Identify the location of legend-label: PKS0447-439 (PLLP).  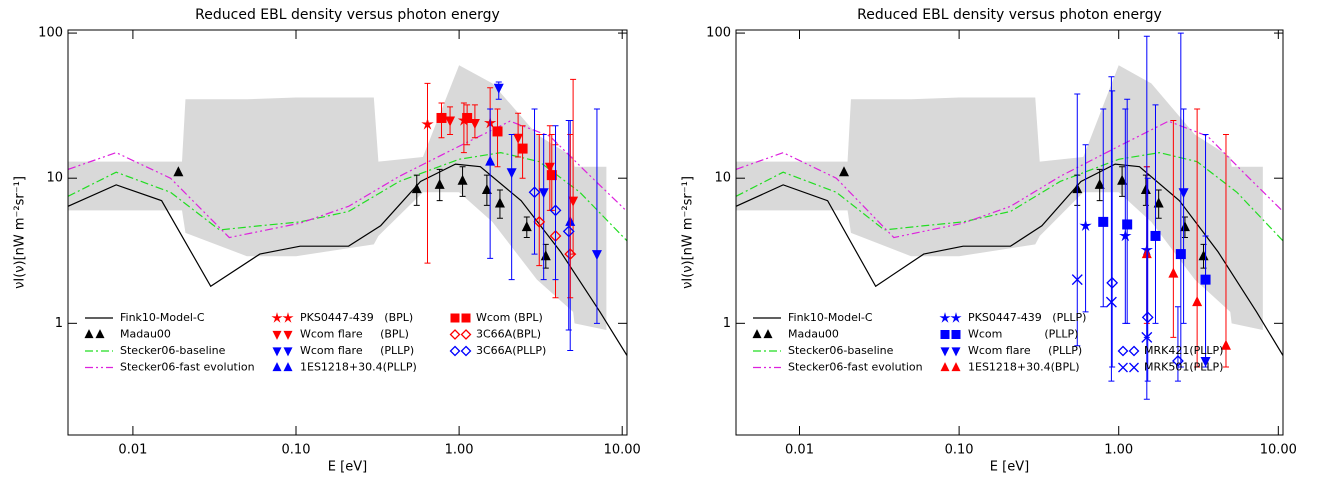
(1027, 317).